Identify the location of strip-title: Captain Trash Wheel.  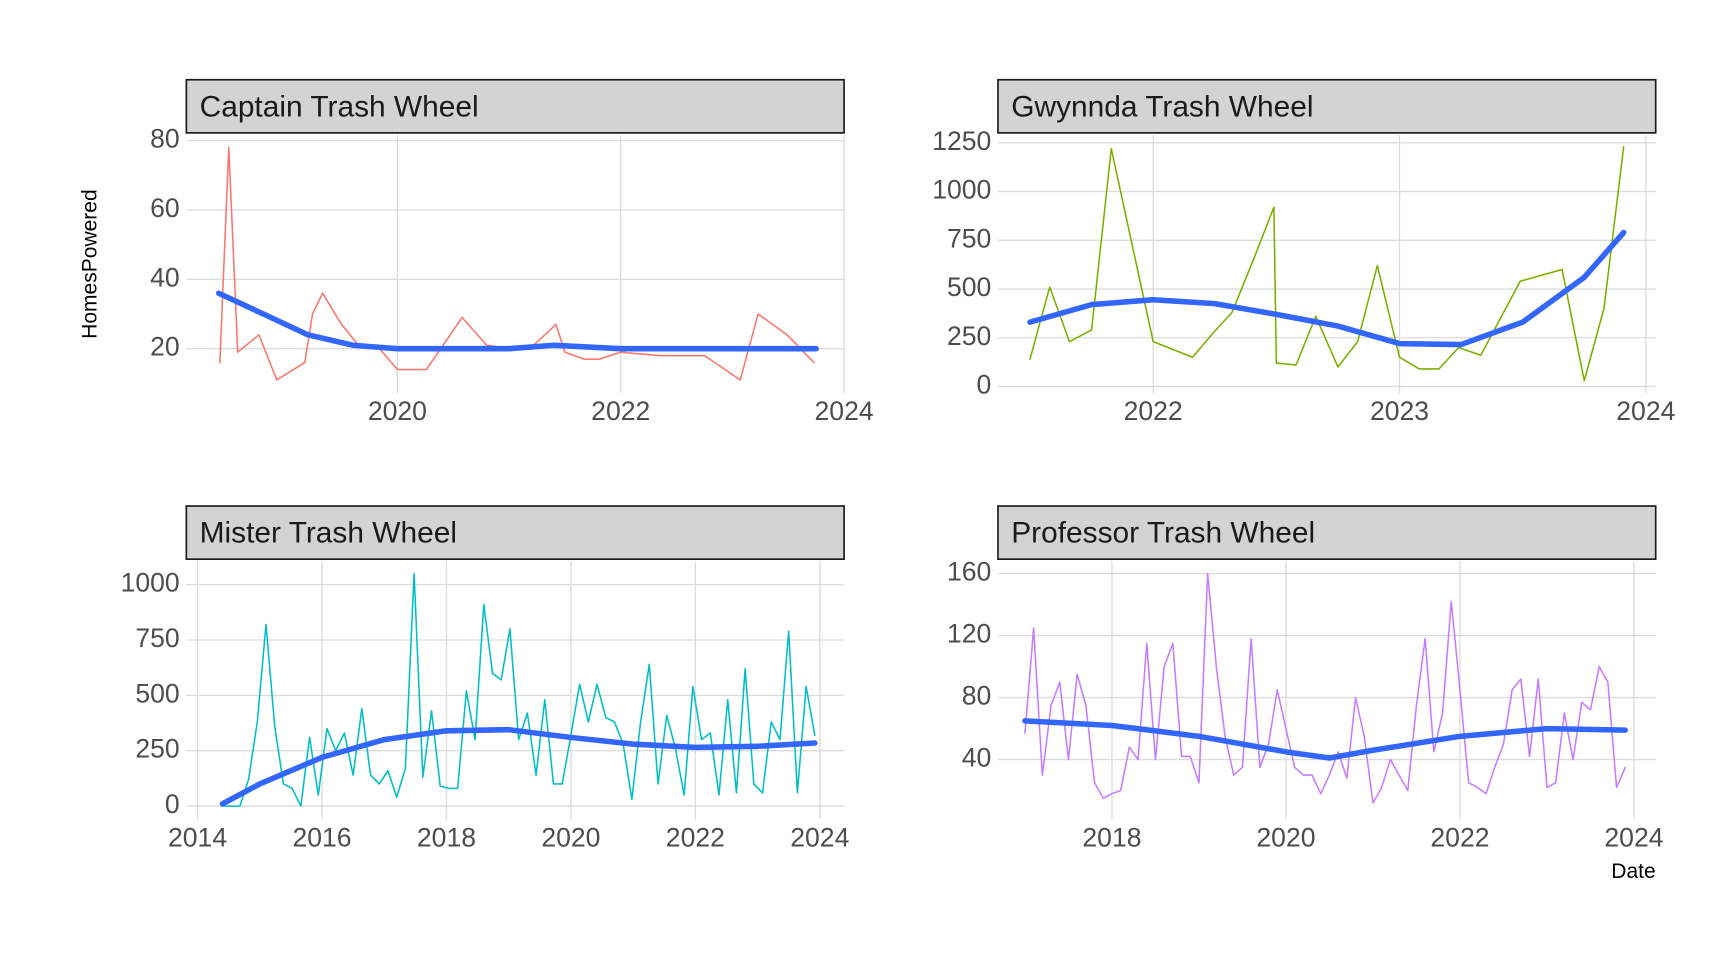
(339, 106).